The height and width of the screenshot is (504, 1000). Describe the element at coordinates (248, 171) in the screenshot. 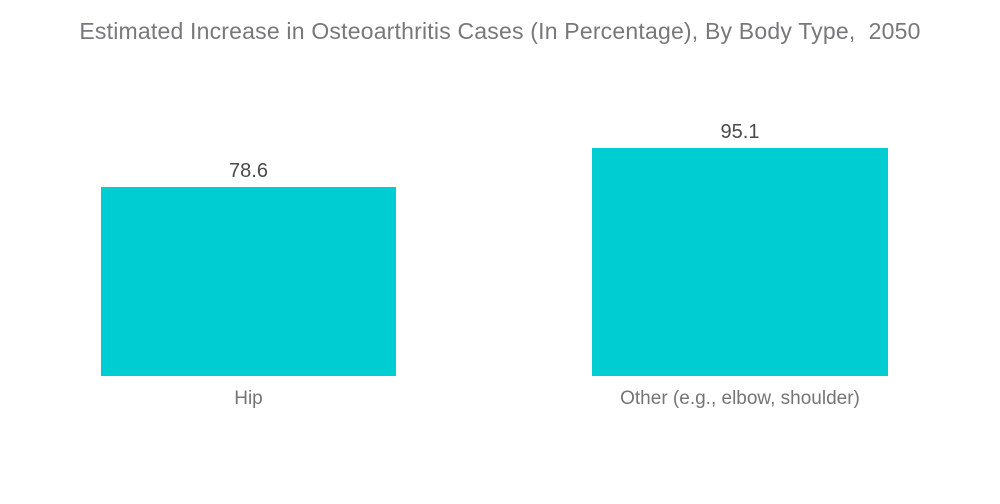

I see `bar-value-label: 78.6` at that location.